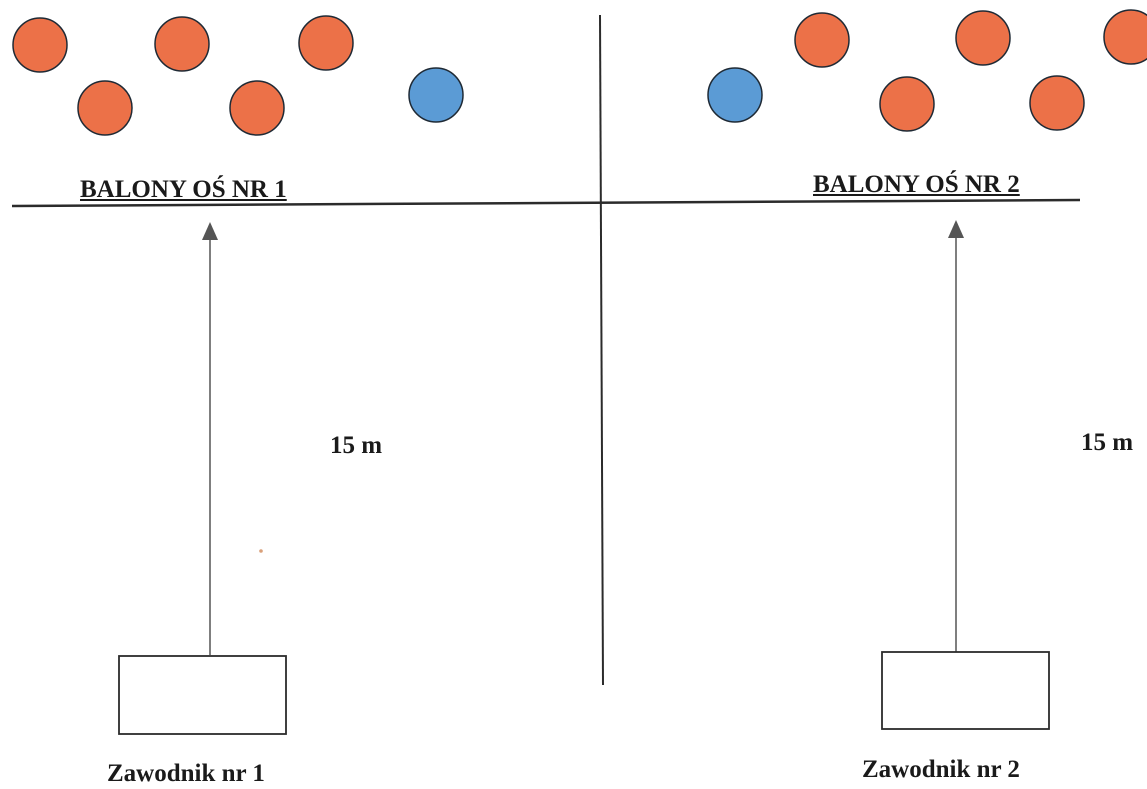  What do you see at coordinates (356, 445) in the screenshot?
I see `distance-label-1: 15 m` at bounding box center [356, 445].